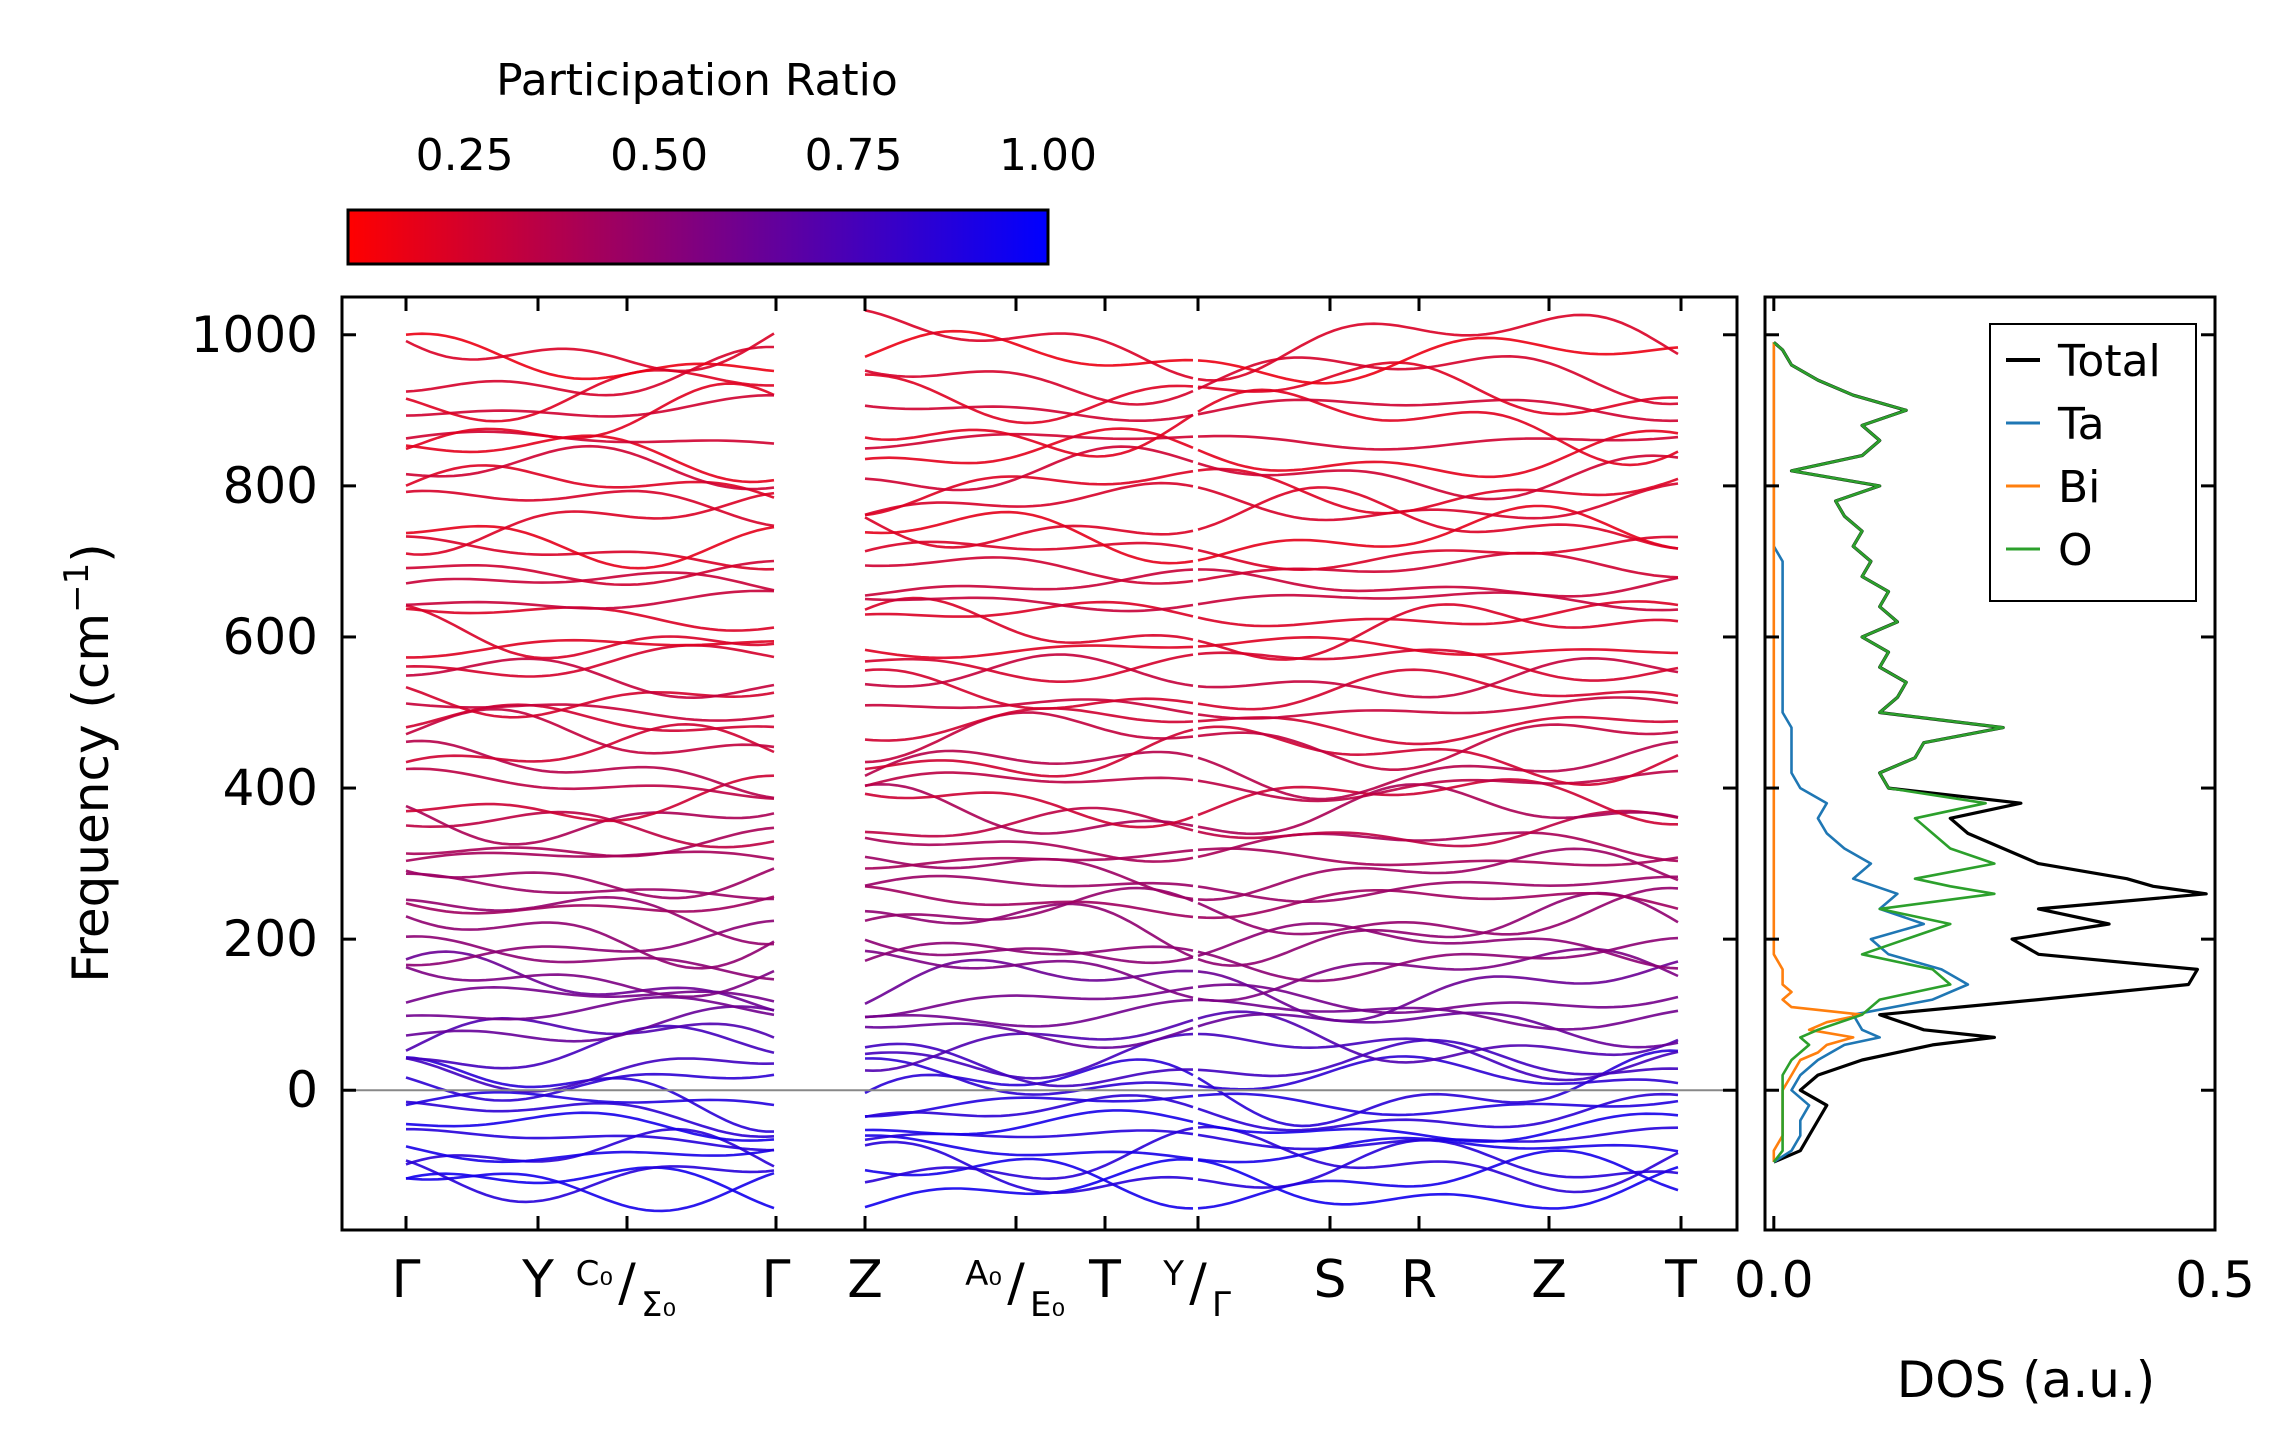 This screenshot has width=2293, height=1455. Describe the element at coordinates (254, 335) in the screenshot. I see `y-tick-label: 1000` at that location.